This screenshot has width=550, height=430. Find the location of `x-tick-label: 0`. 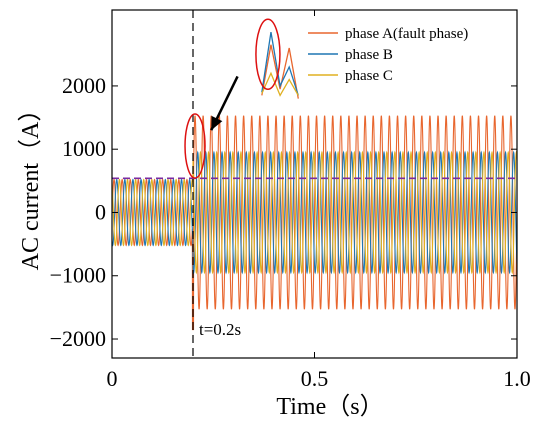

x-tick-label: 0 is located at coordinates (112, 378).